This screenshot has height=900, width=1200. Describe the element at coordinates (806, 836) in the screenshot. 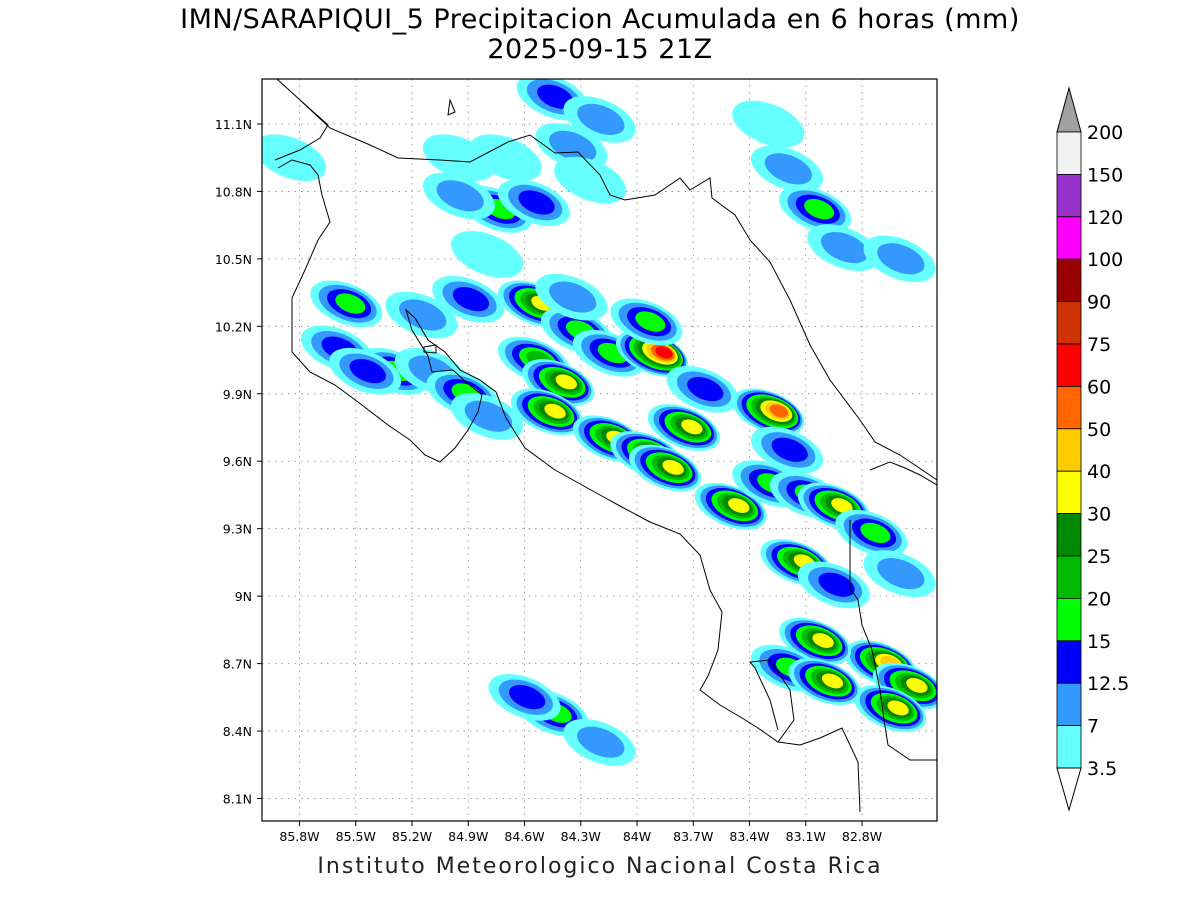

I see `lon-tick-label: 83.1W` at that location.